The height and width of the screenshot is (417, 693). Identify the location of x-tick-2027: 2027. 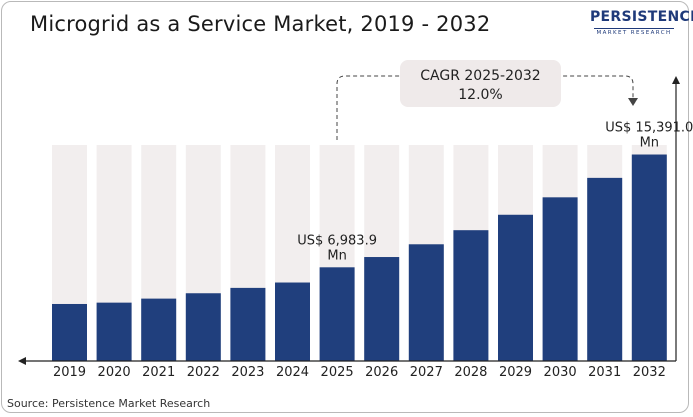
(426, 372).